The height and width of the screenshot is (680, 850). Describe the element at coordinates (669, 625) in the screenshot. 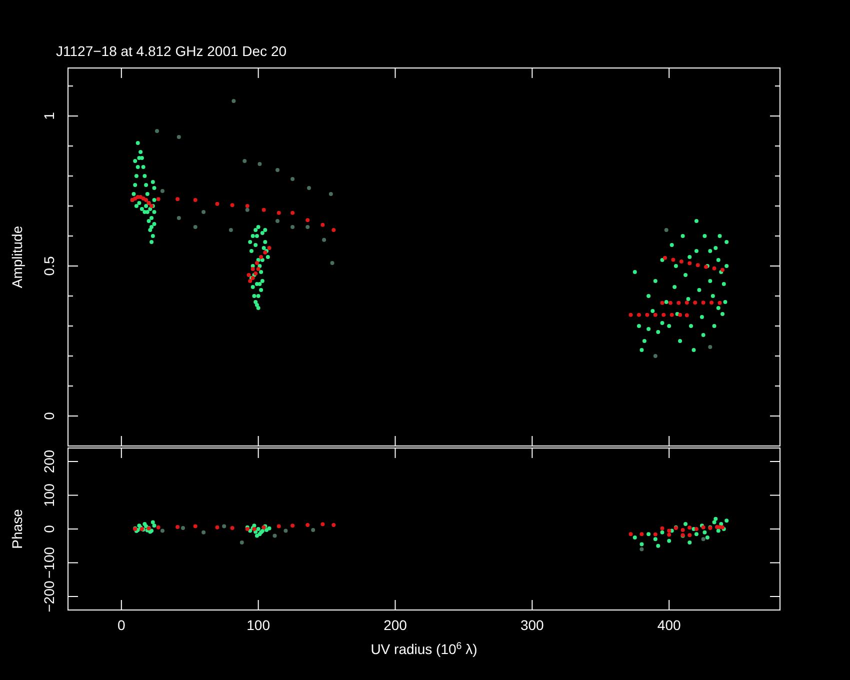

I see `x-tick-label: 400` at that location.